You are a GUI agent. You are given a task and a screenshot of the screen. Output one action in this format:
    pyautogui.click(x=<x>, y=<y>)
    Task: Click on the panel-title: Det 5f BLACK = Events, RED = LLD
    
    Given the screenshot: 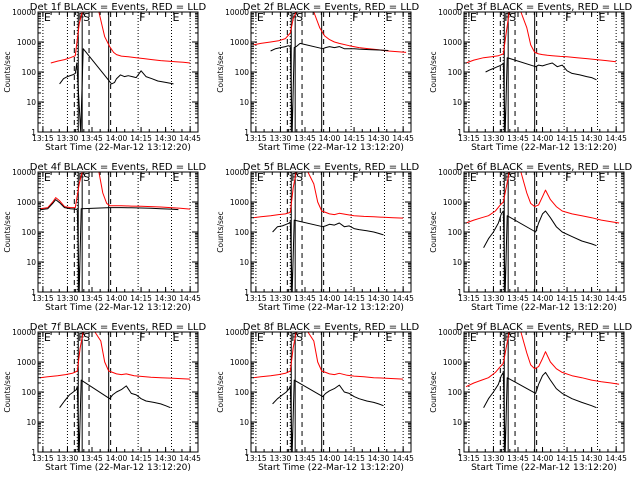 What is the action you would take?
    pyautogui.click(x=331, y=167)
    